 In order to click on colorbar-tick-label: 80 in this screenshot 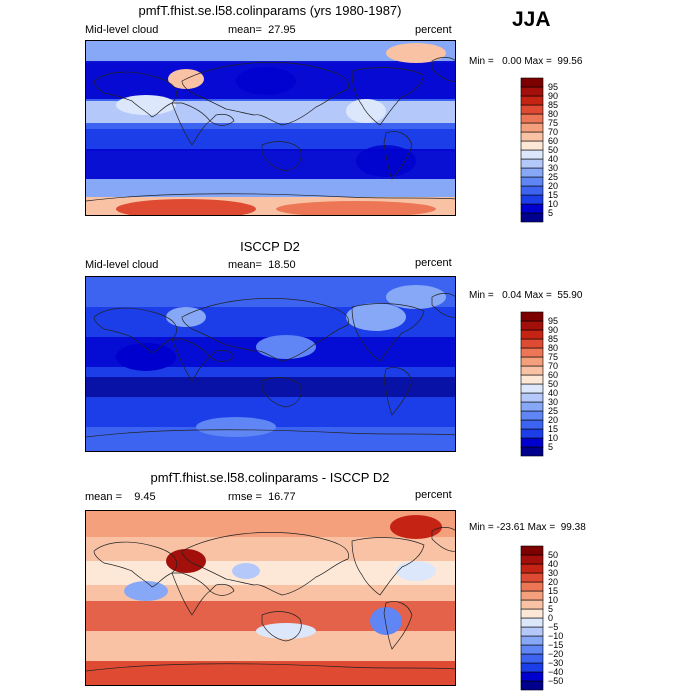, I will do `click(553, 348)`.